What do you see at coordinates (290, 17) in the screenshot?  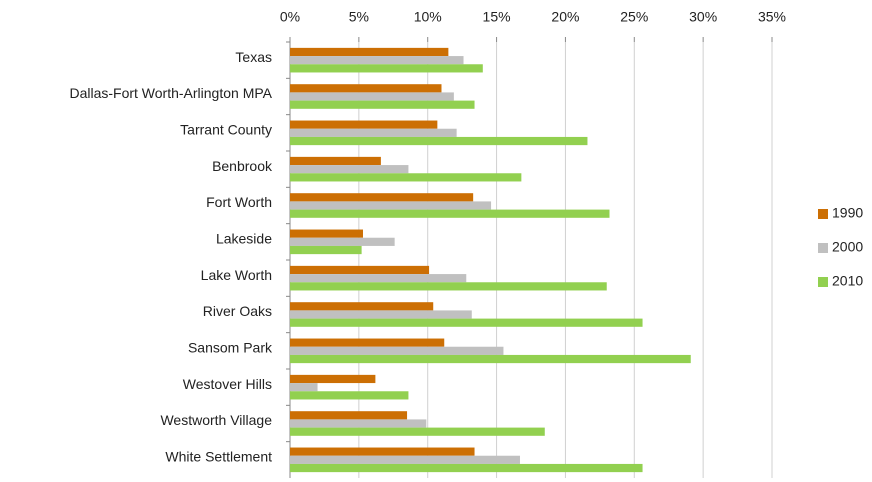 I see `x-tick-label: 0%` at bounding box center [290, 17].